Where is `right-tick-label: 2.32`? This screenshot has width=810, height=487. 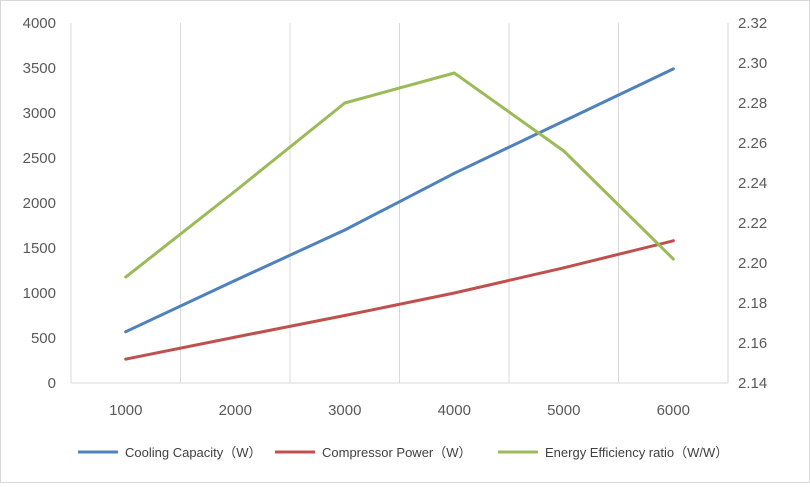
right-tick-label: 2.32 is located at coordinates (752, 23).